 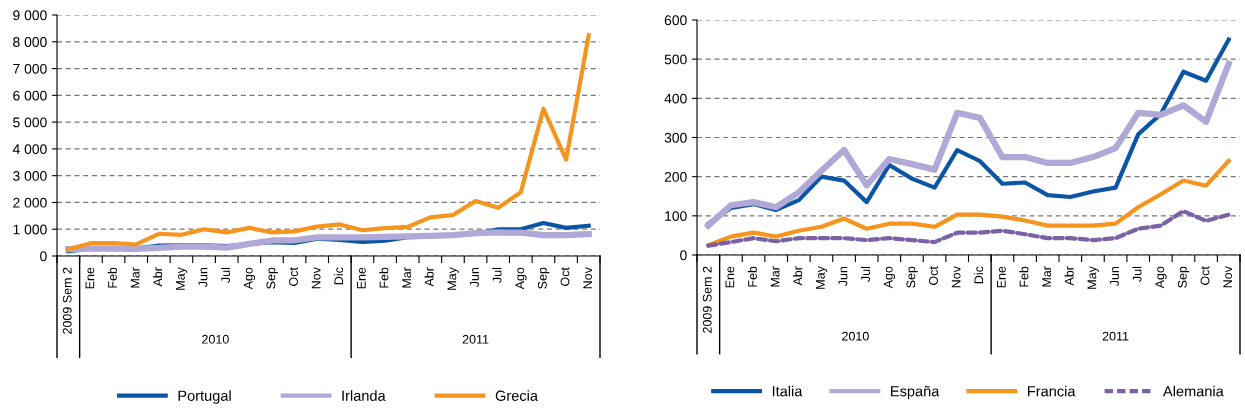 I want to click on legend-label: Alemania, so click(x=1193, y=391).